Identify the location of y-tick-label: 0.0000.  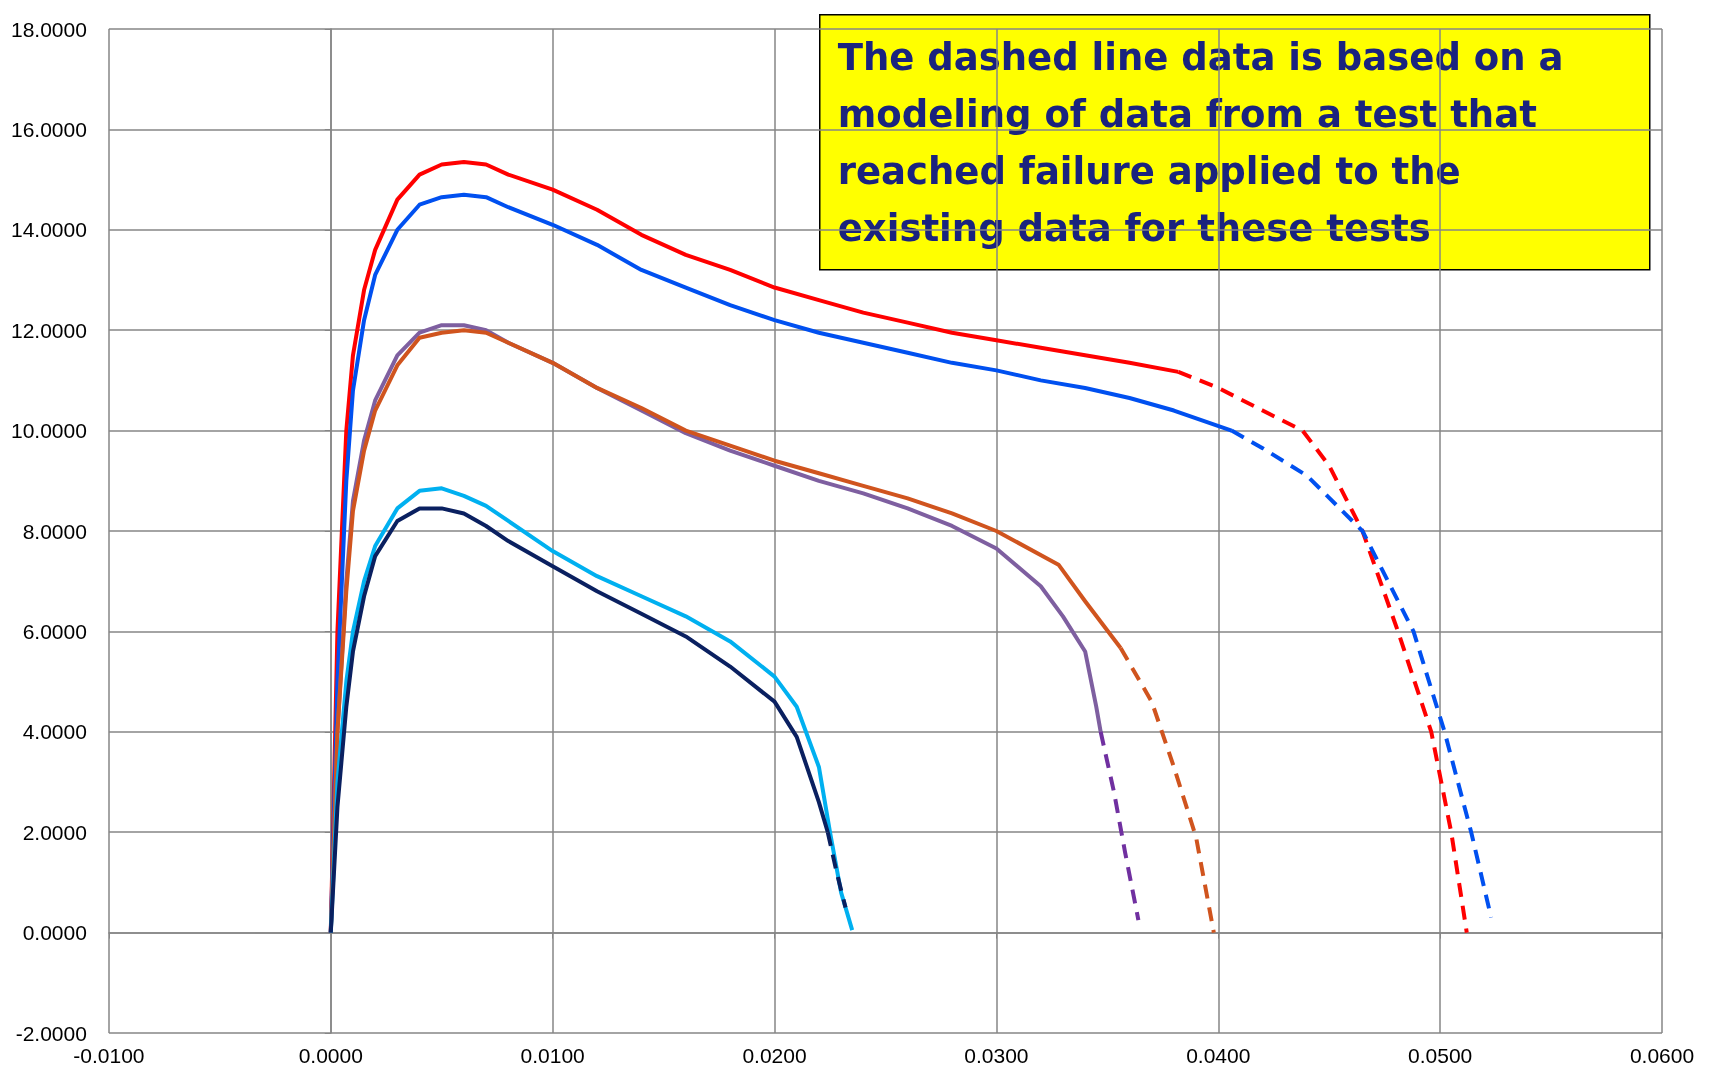
(54, 933).